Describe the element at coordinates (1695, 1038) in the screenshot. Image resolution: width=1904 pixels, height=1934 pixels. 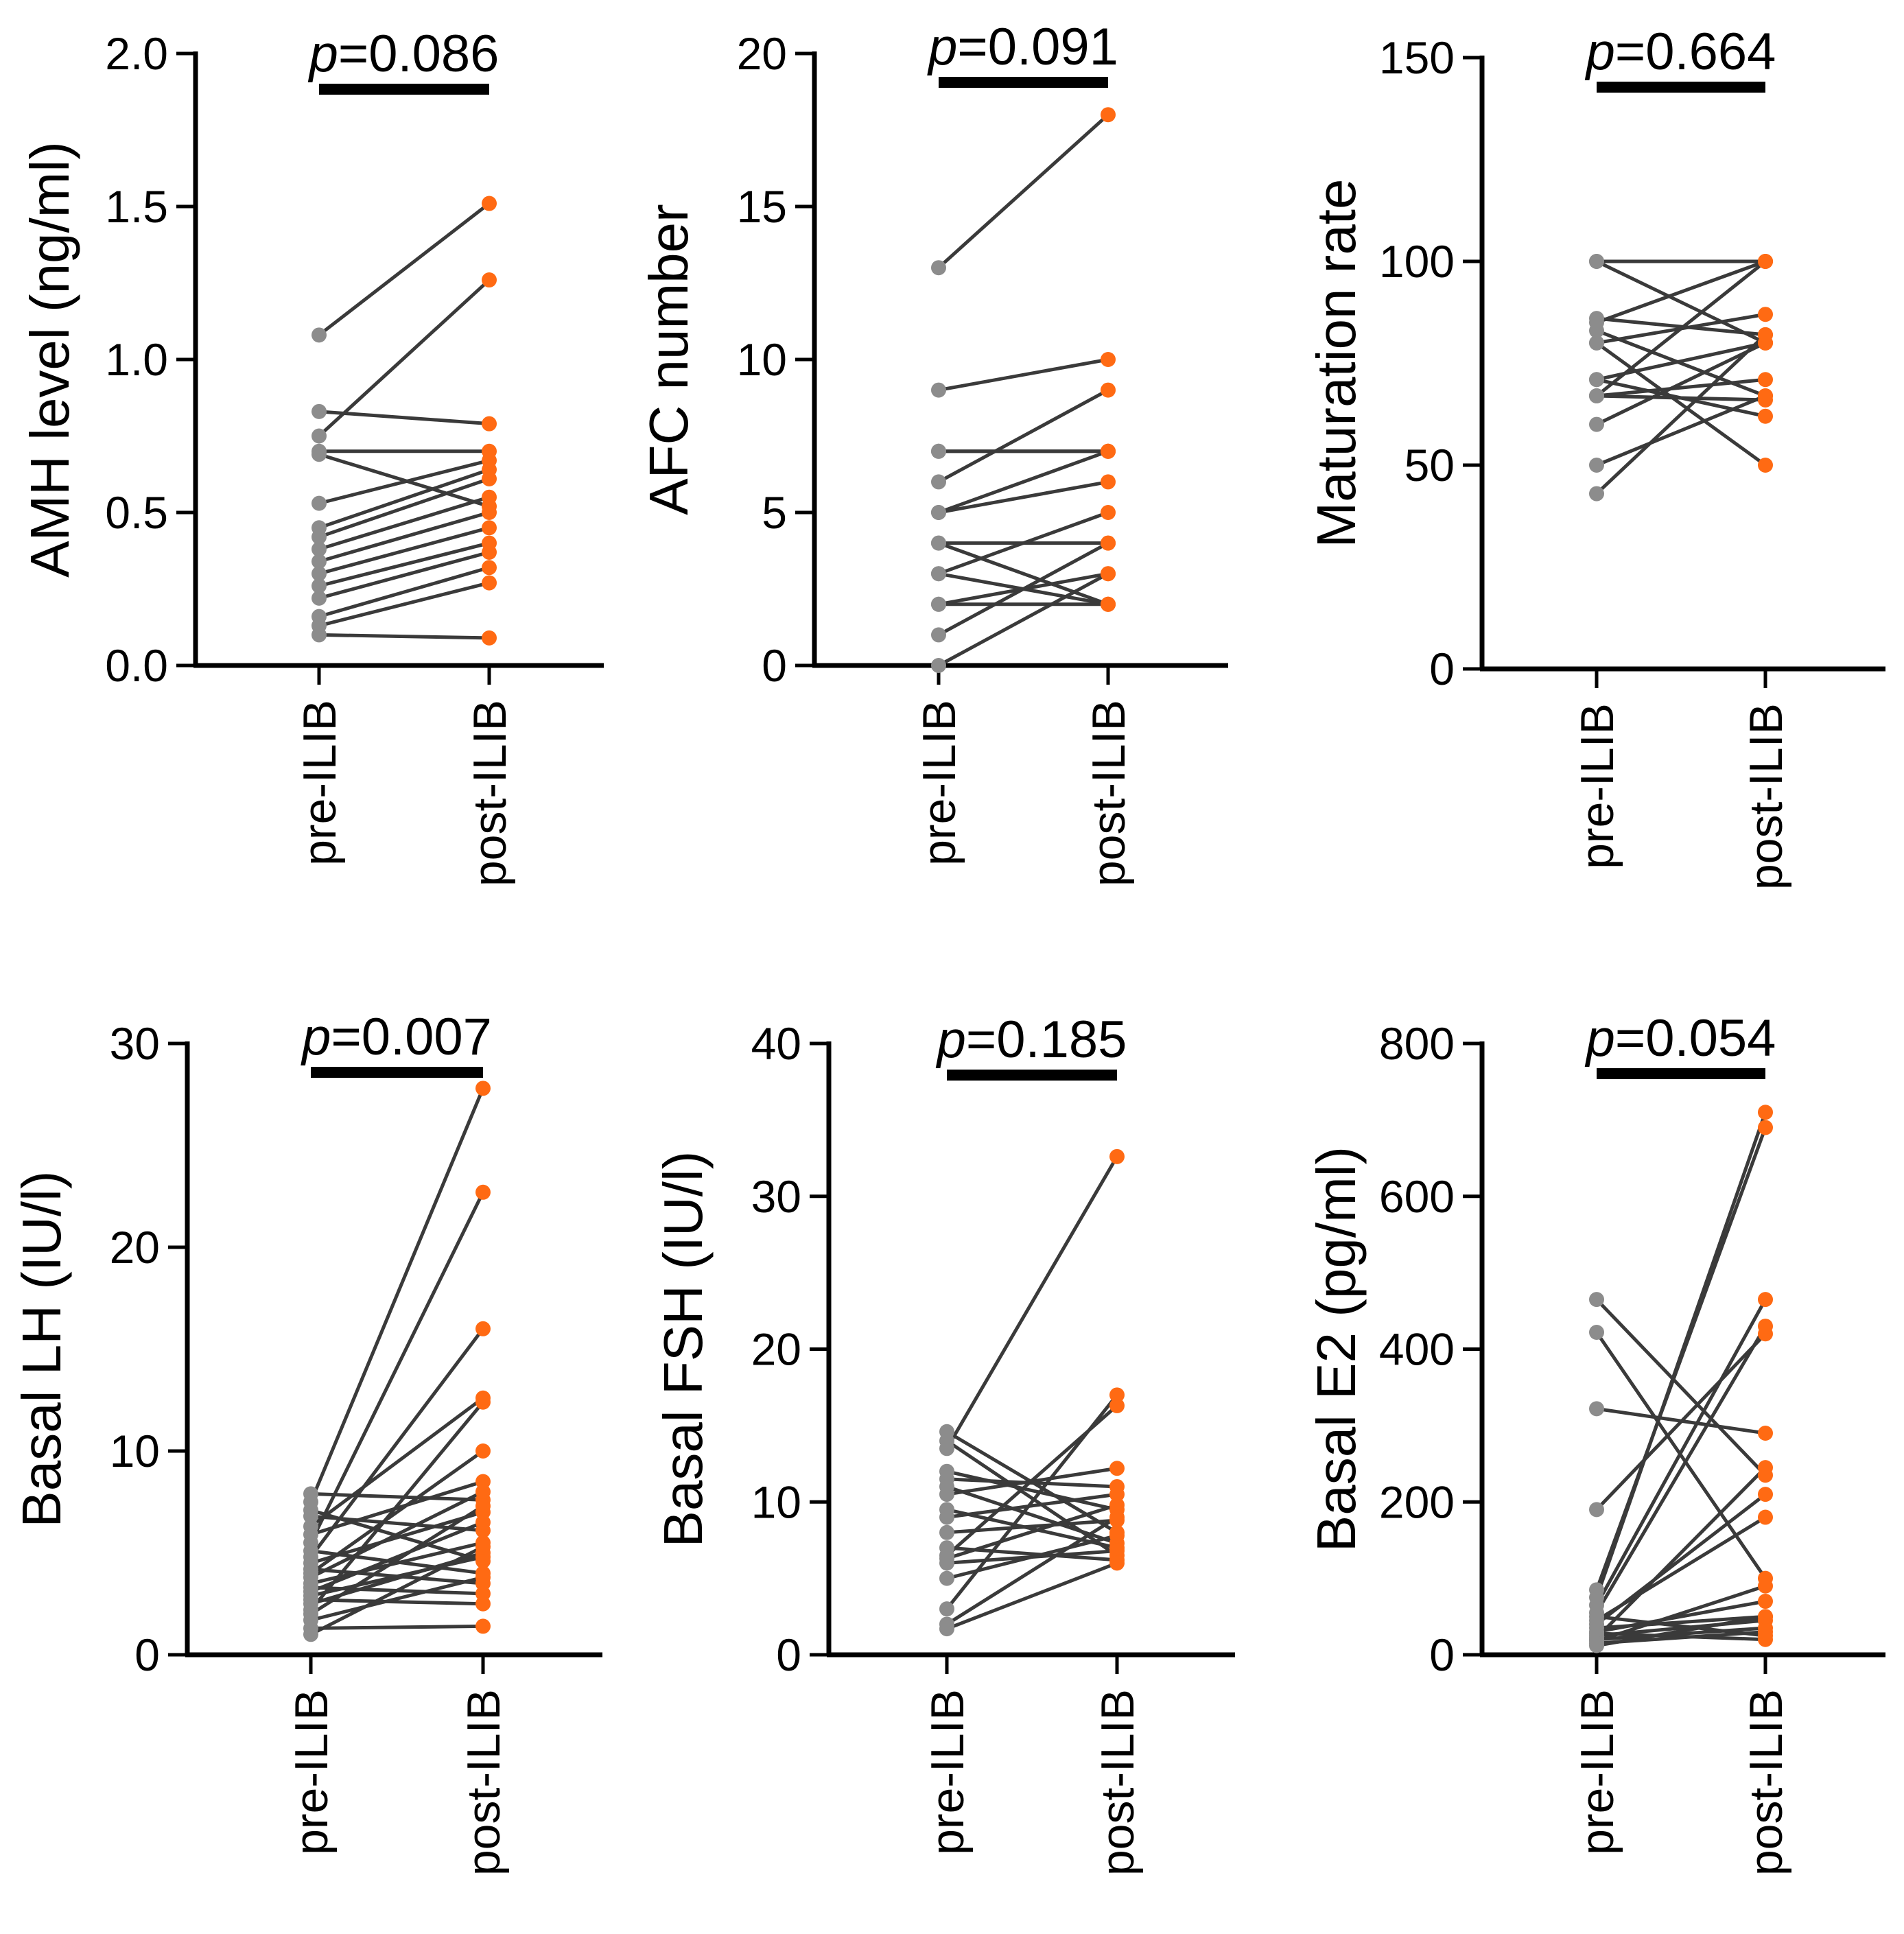
I see `p-value: =0.054` at that location.